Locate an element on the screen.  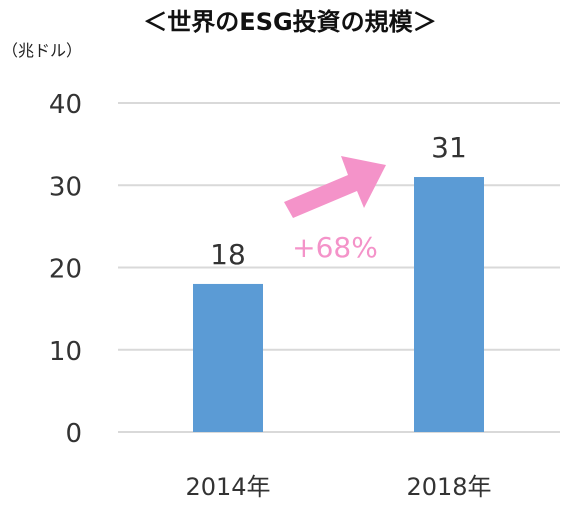
y-tick-label: 10 is located at coordinates (65, 352).